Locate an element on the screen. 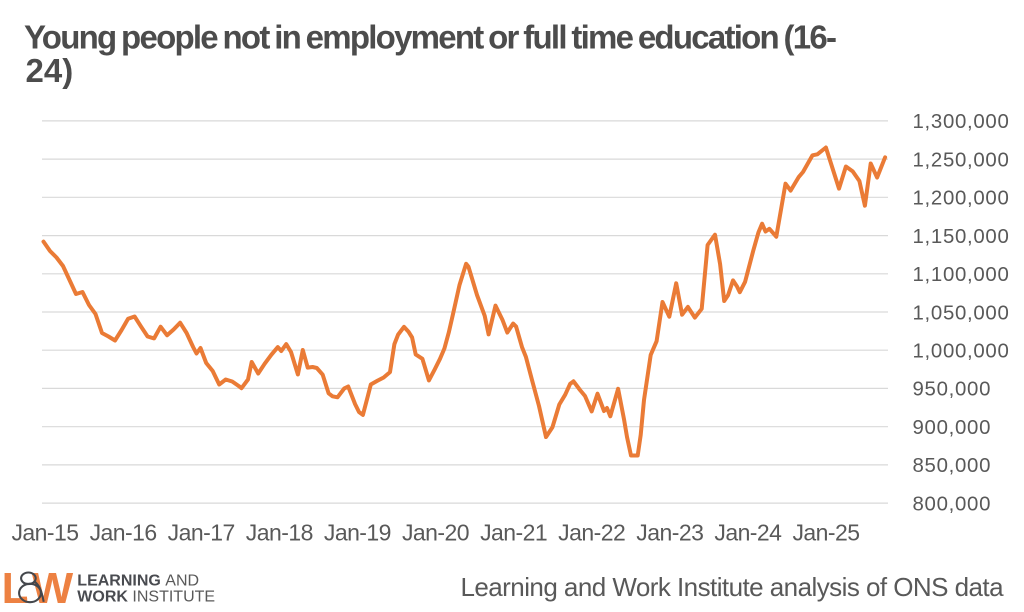 This screenshot has height=612, width=1024. svg-text: Jan-25 is located at coordinates (825, 533).